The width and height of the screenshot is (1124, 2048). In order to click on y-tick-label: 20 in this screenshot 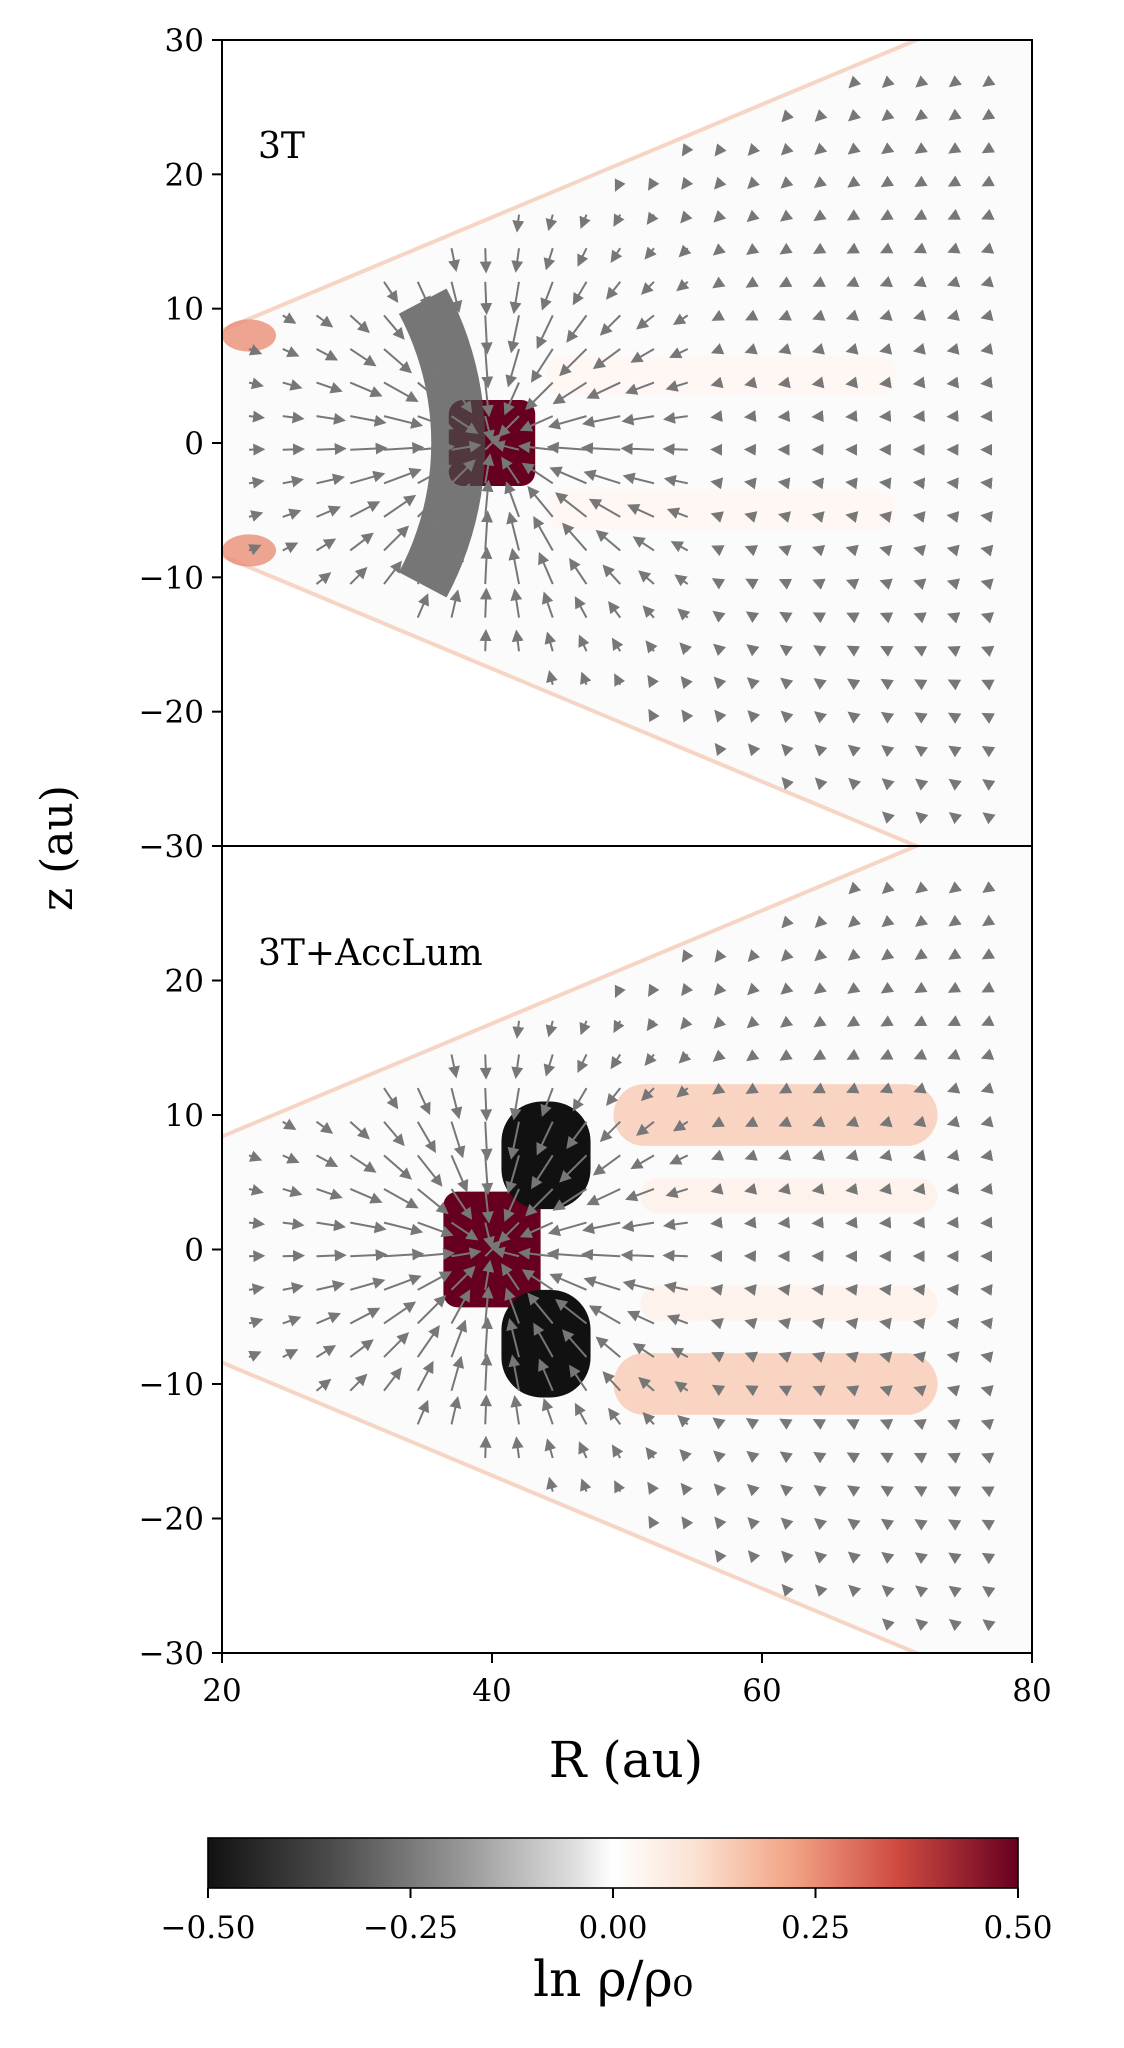, I will do `click(184, 982)`.